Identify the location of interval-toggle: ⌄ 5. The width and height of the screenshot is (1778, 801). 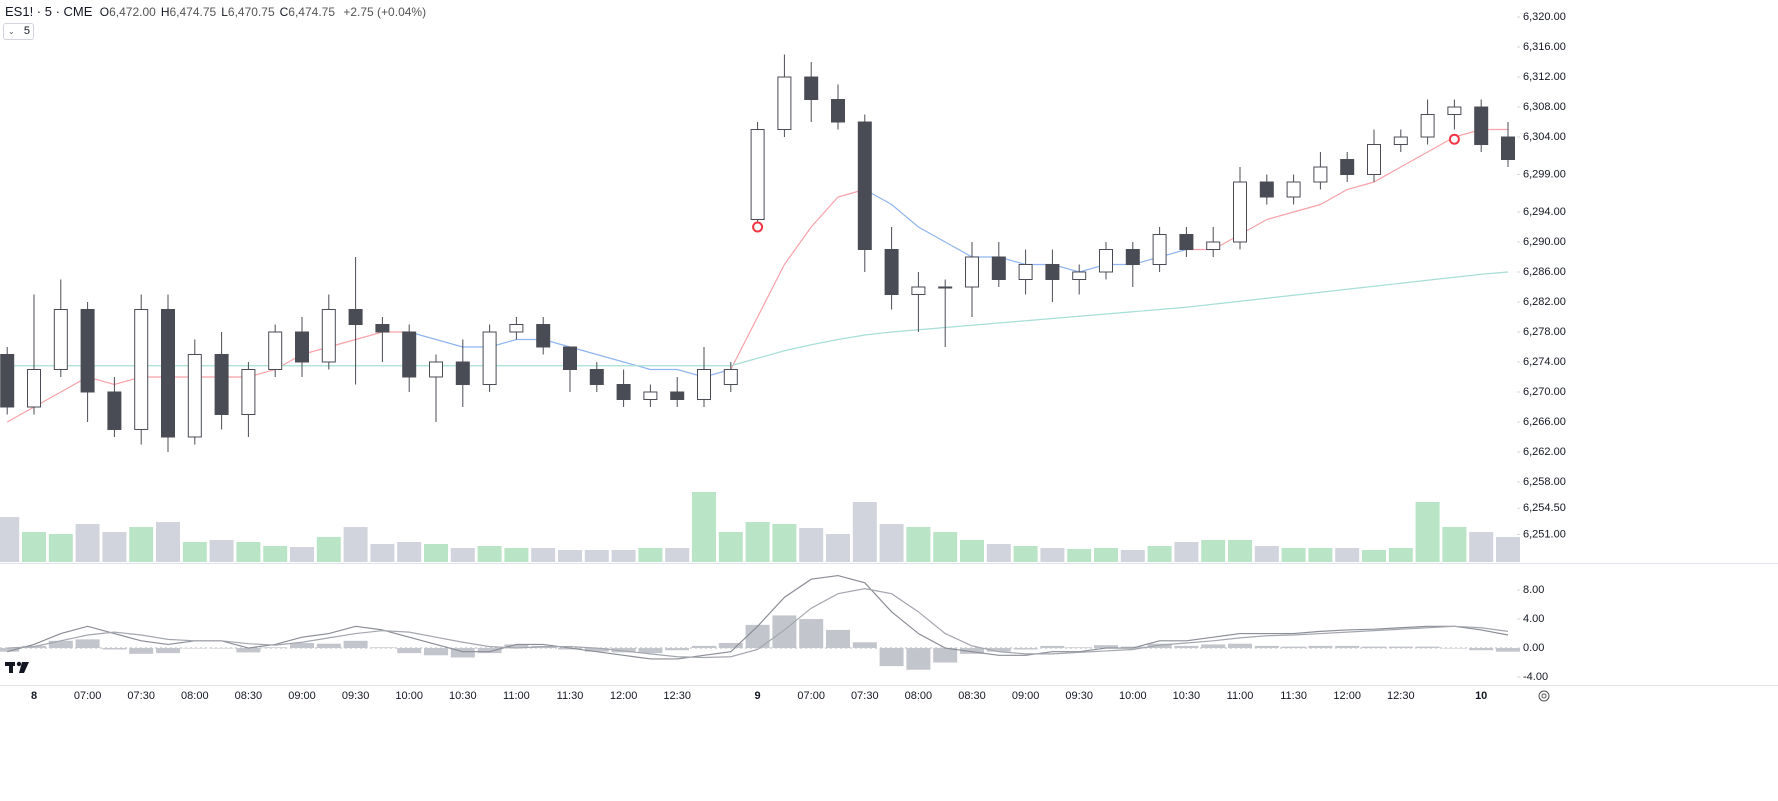
(18, 31).